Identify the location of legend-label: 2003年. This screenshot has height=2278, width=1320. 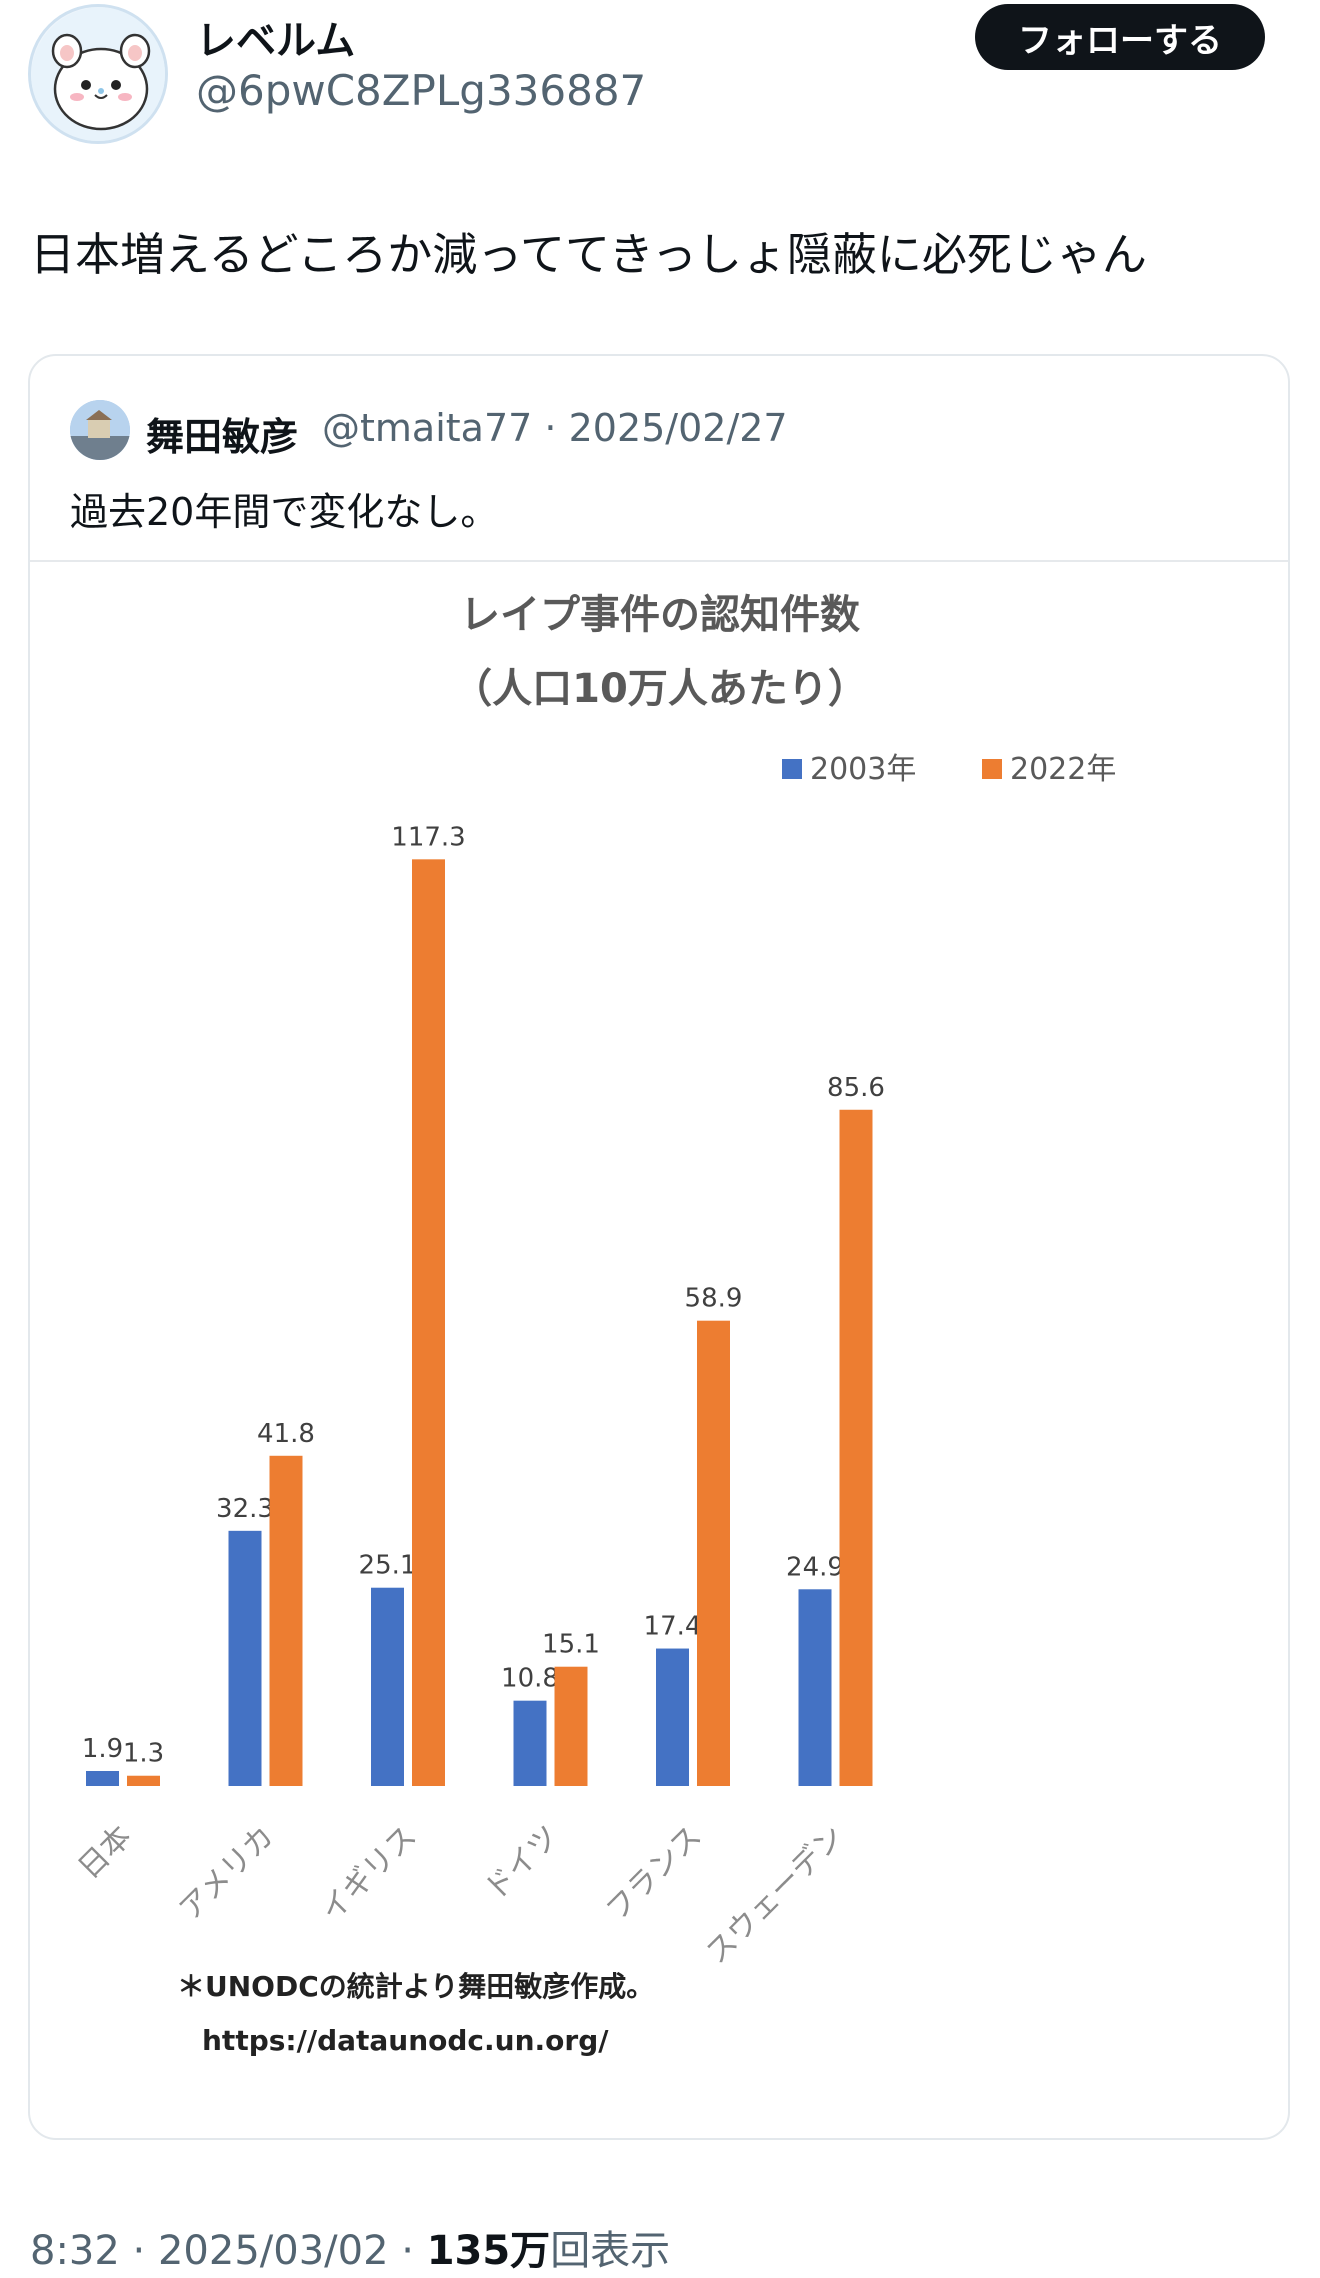
(863, 769).